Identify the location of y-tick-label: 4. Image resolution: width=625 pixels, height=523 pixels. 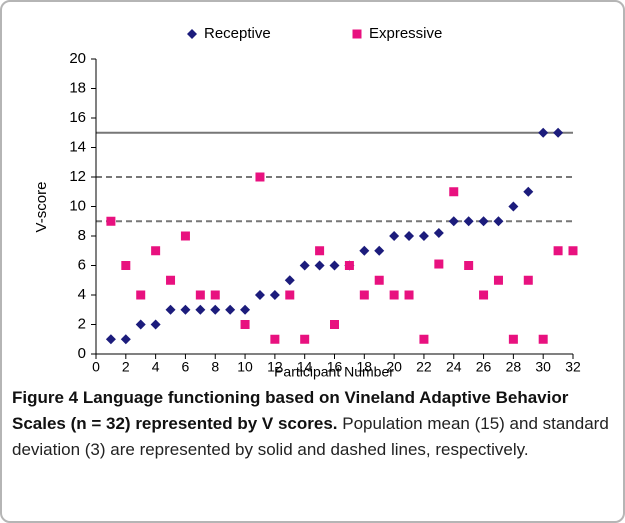
(82, 294).